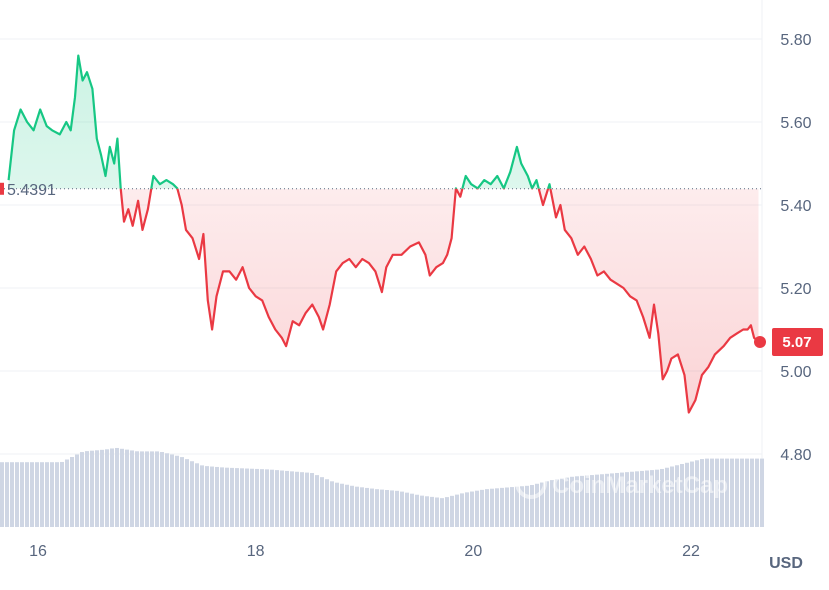 Image resolution: width=829 pixels, height=590 pixels. Describe the element at coordinates (279, 122) in the screenshot. I see `price-area-up` at that location.